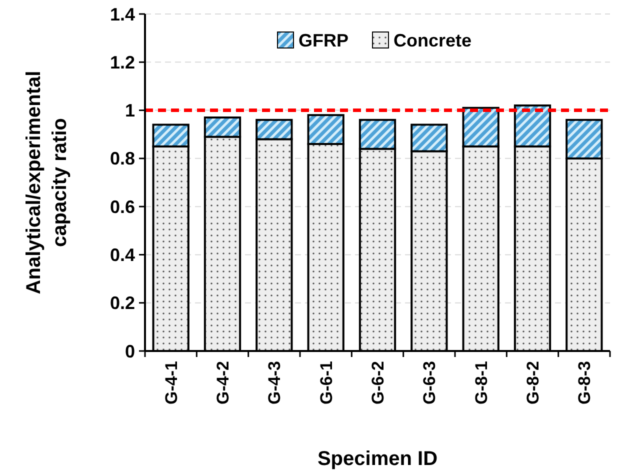 The height and width of the screenshot is (473, 625). Describe the element at coordinates (129, 351) in the screenshot. I see `y-tick-label: 0` at that location.